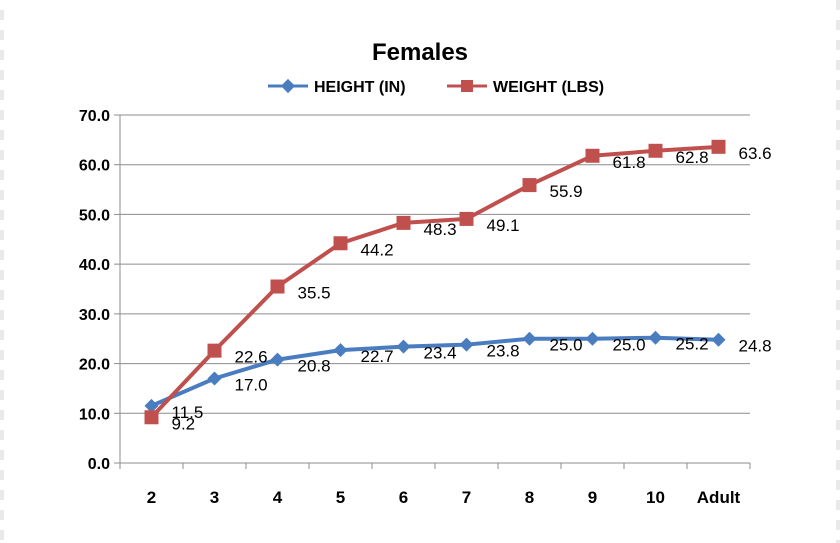 The image size is (840, 543). Describe the element at coordinates (314, 293) in the screenshot. I see `data-label: 35.5` at that location.